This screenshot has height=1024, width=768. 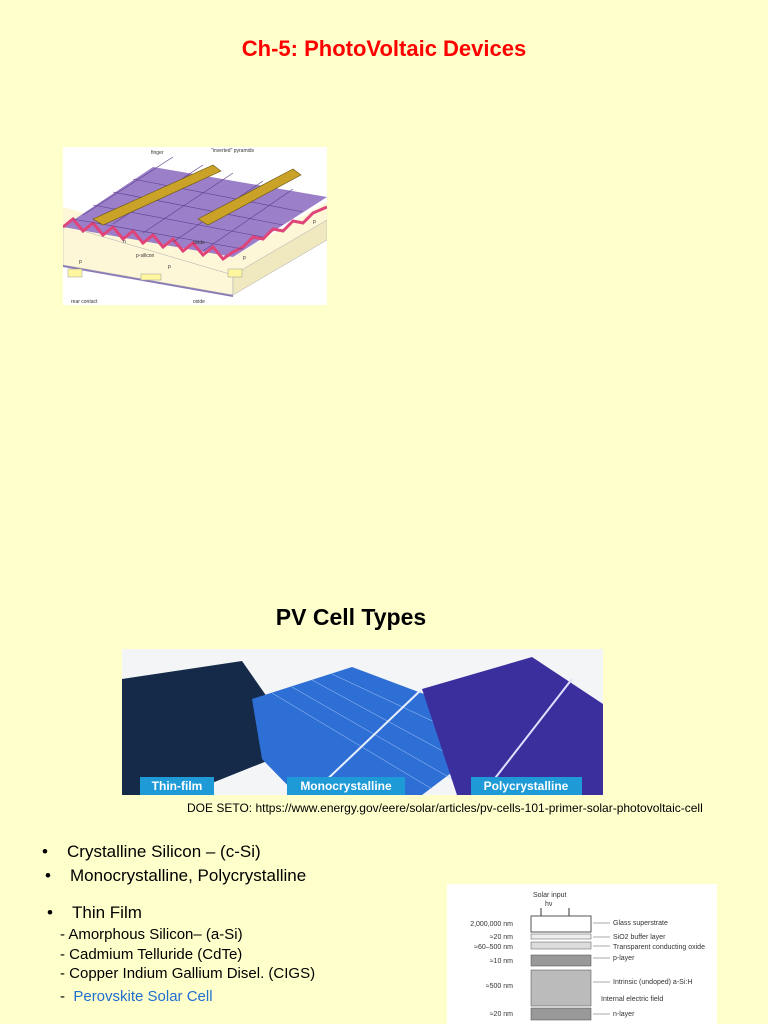 What do you see at coordinates (188, 973) in the screenshot?
I see `sub-line: - Copper Indium Gallium Disel. (CIGS)` at bounding box center [188, 973].